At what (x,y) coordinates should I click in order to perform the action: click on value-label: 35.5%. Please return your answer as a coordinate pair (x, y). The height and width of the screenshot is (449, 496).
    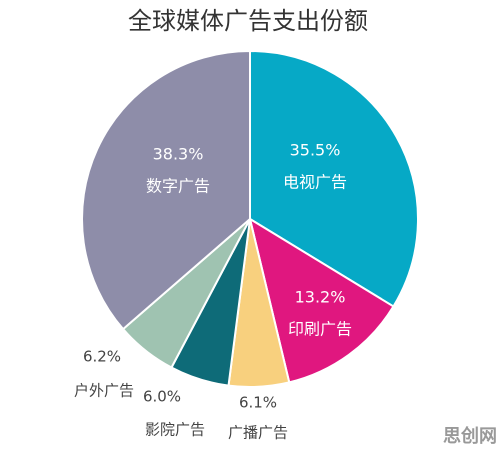
    Looking at the image, I should click on (315, 150).